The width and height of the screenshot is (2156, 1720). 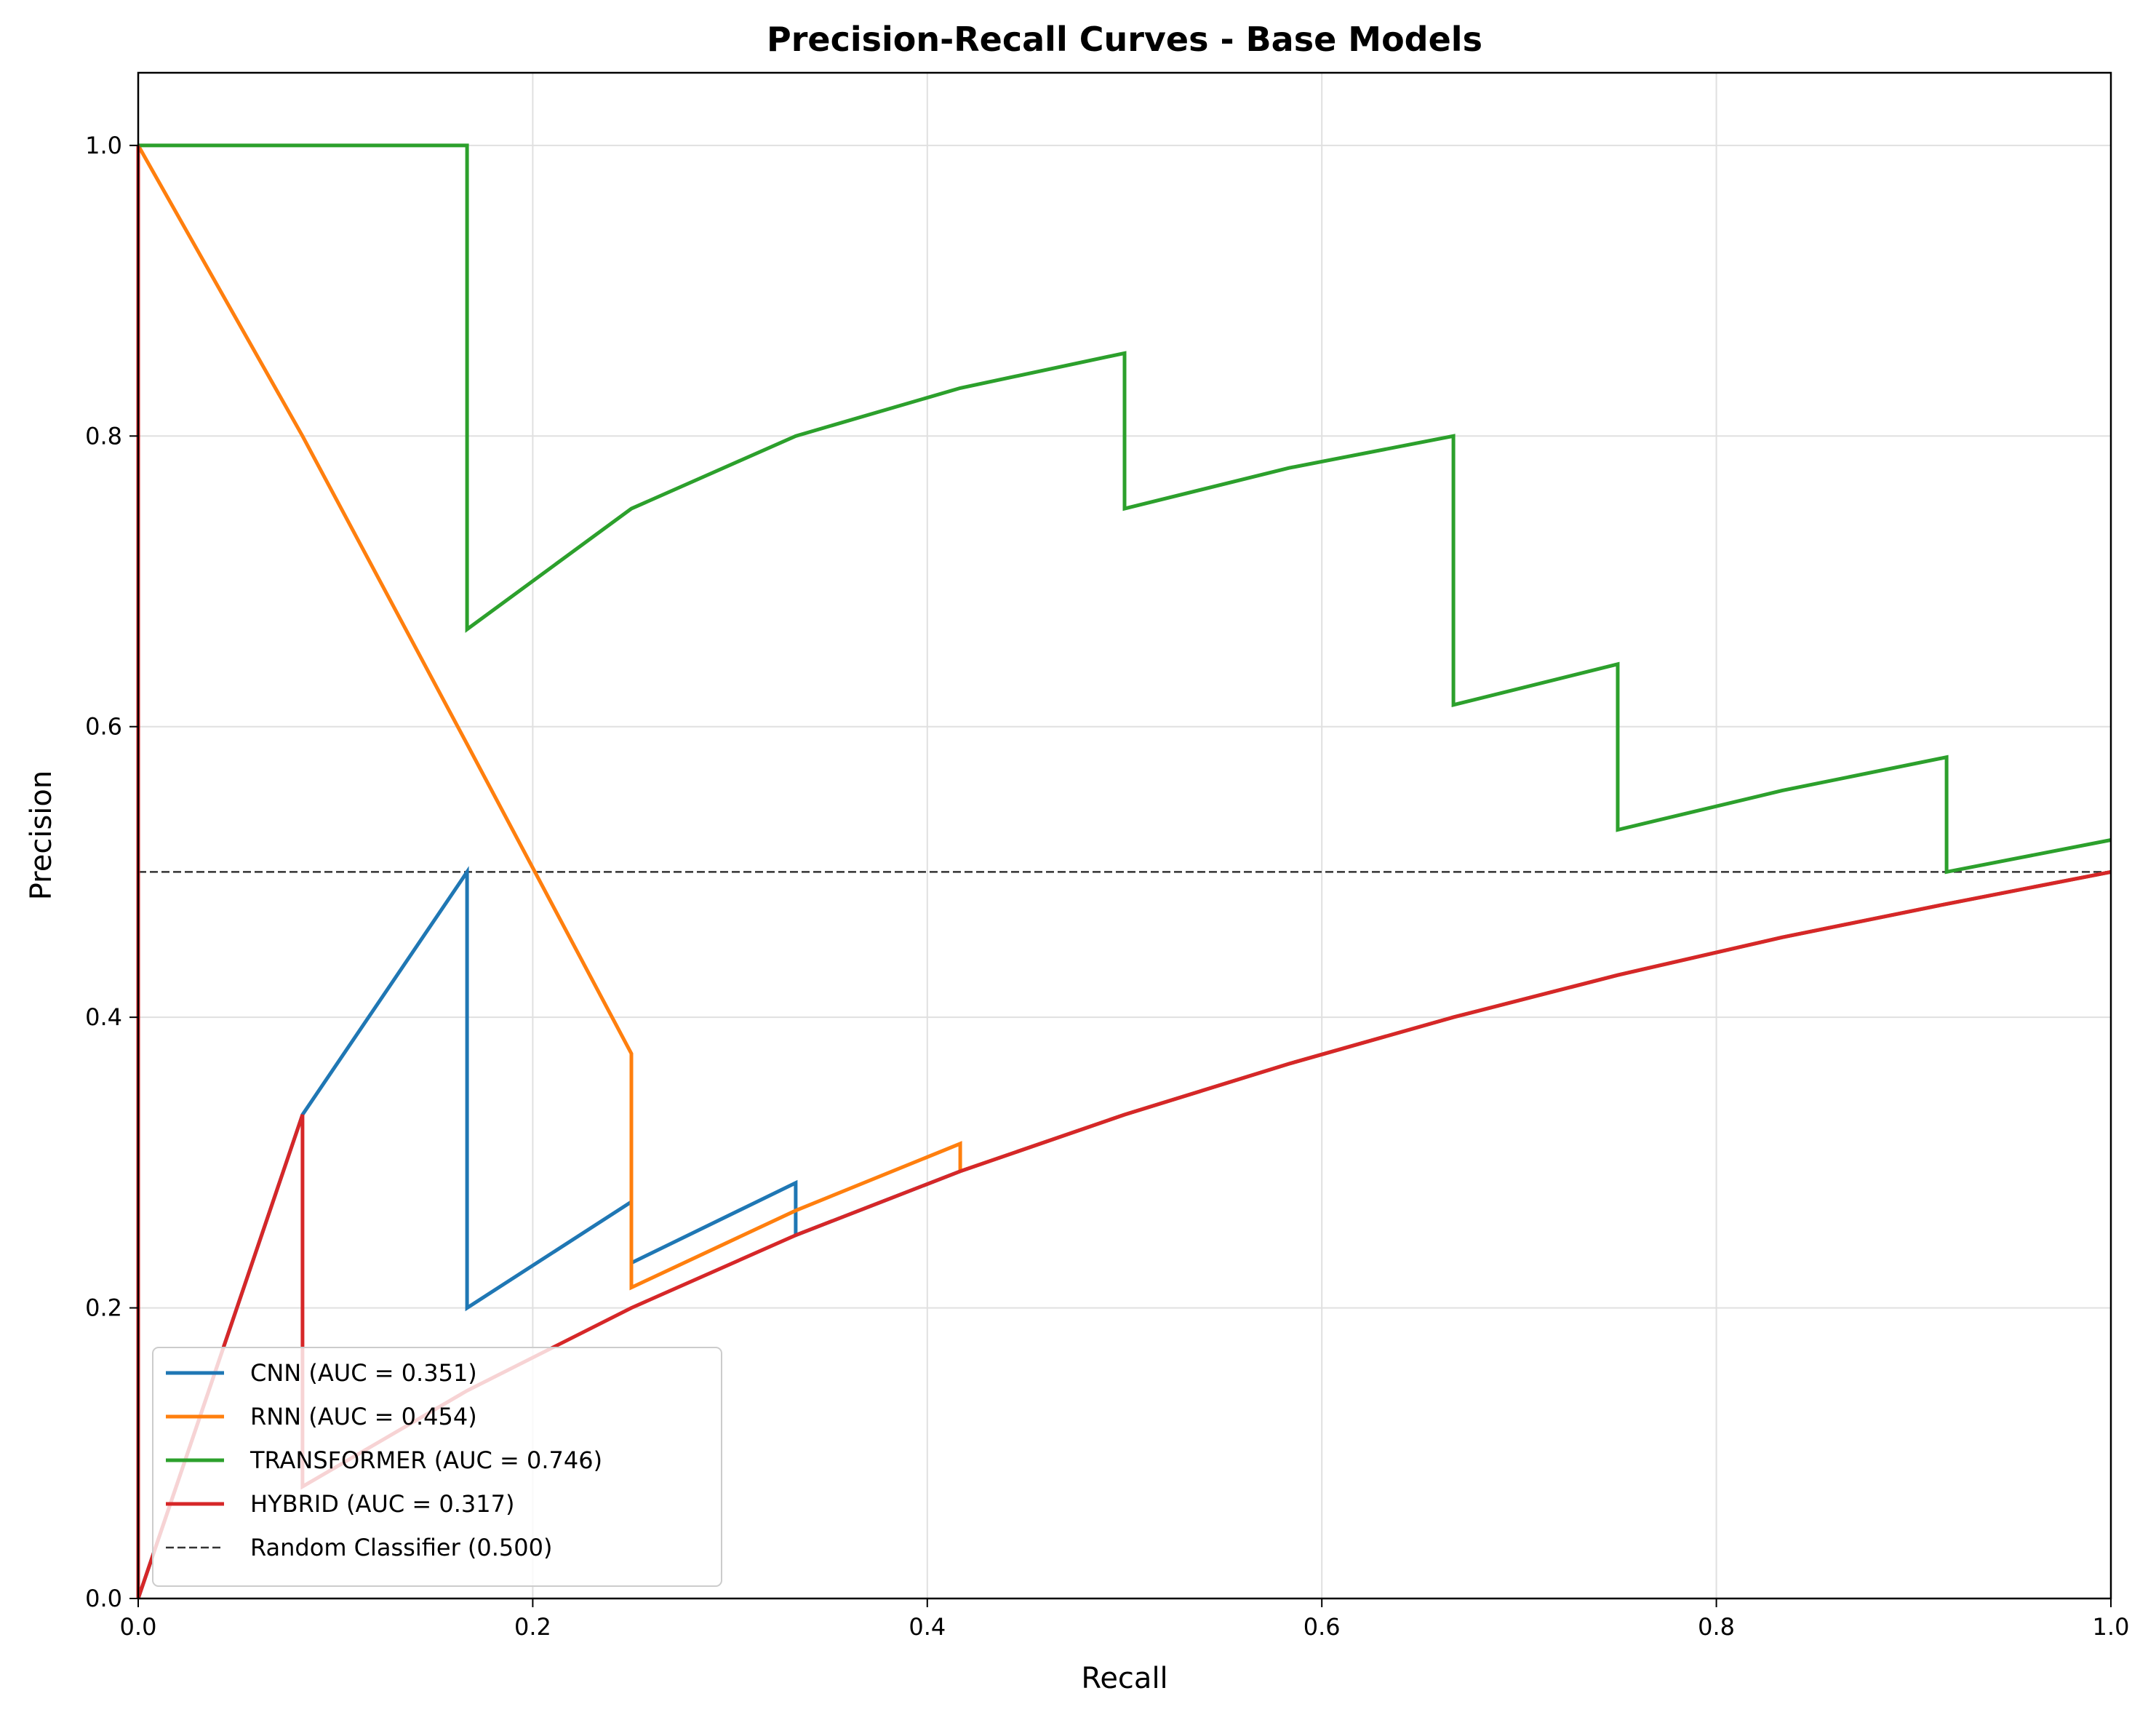 What do you see at coordinates (138, 1627) in the screenshot?
I see `x-tick-label: 0.0` at bounding box center [138, 1627].